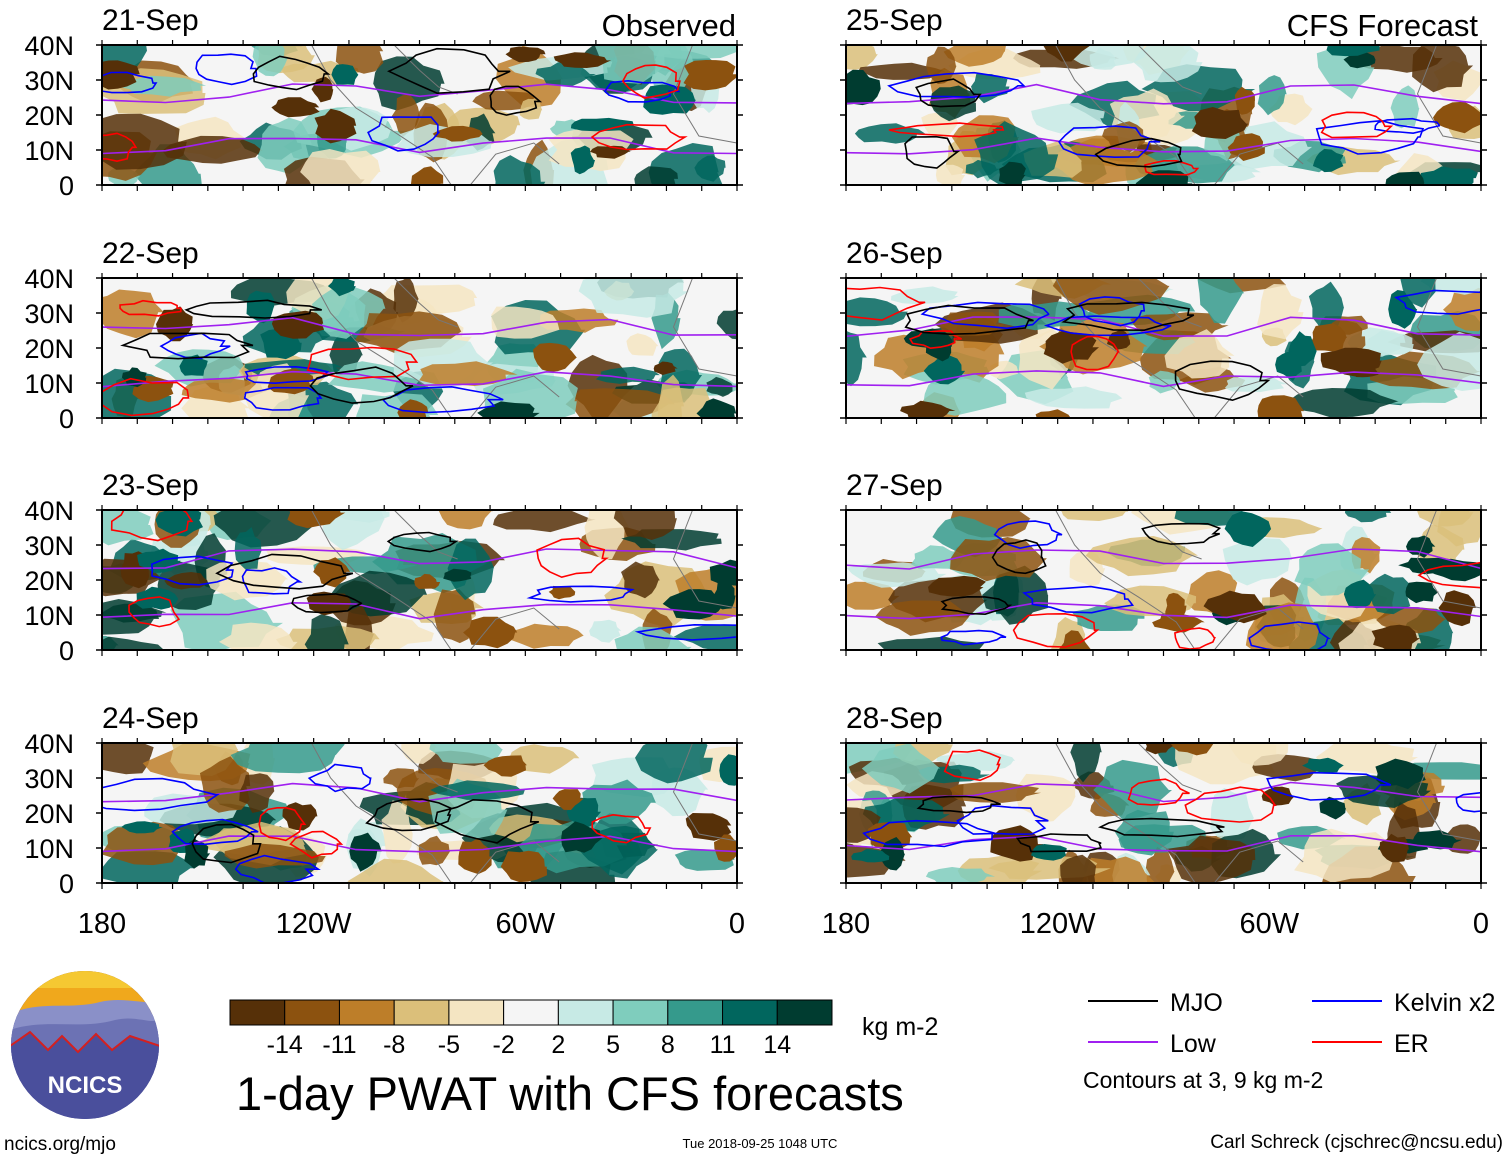 The width and height of the screenshot is (1510, 1157). What do you see at coordinates (669, 25) in the screenshot?
I see `observed-header: Observed` at bounding box center [669, 25].